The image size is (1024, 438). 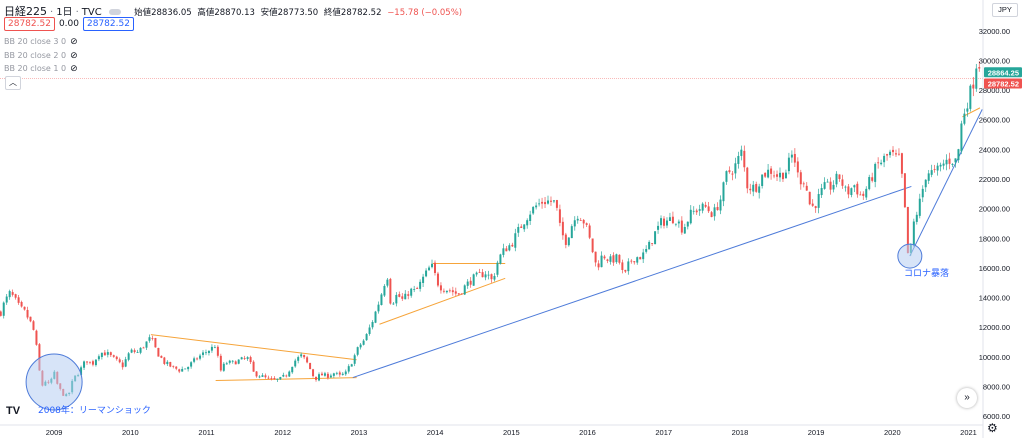 I want to click on y-tick-label: 10000.00, so click(x=994, y=357).